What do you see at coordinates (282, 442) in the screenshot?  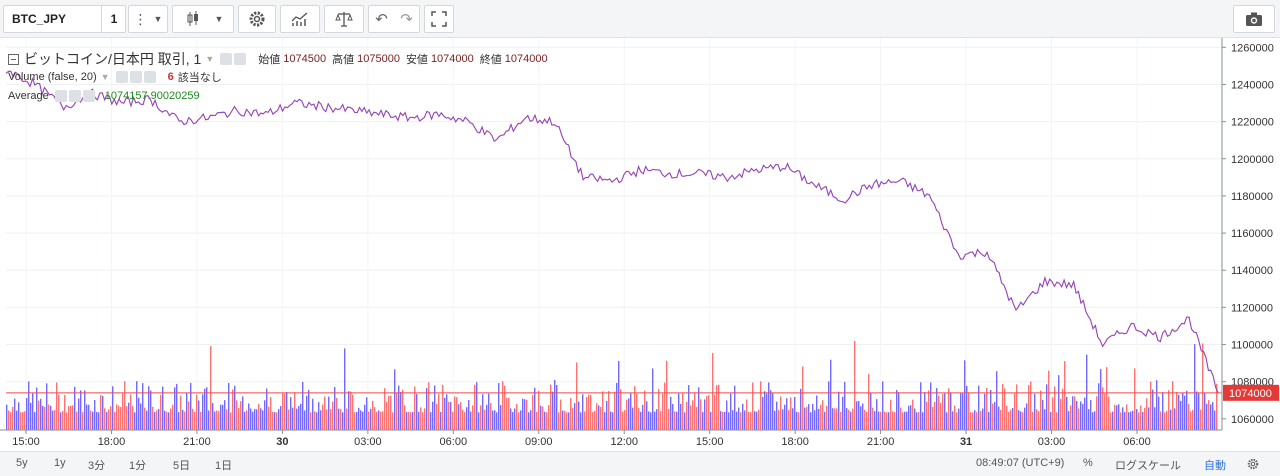 I see `time-tick-label: 30` at bounding box center [282, 442].